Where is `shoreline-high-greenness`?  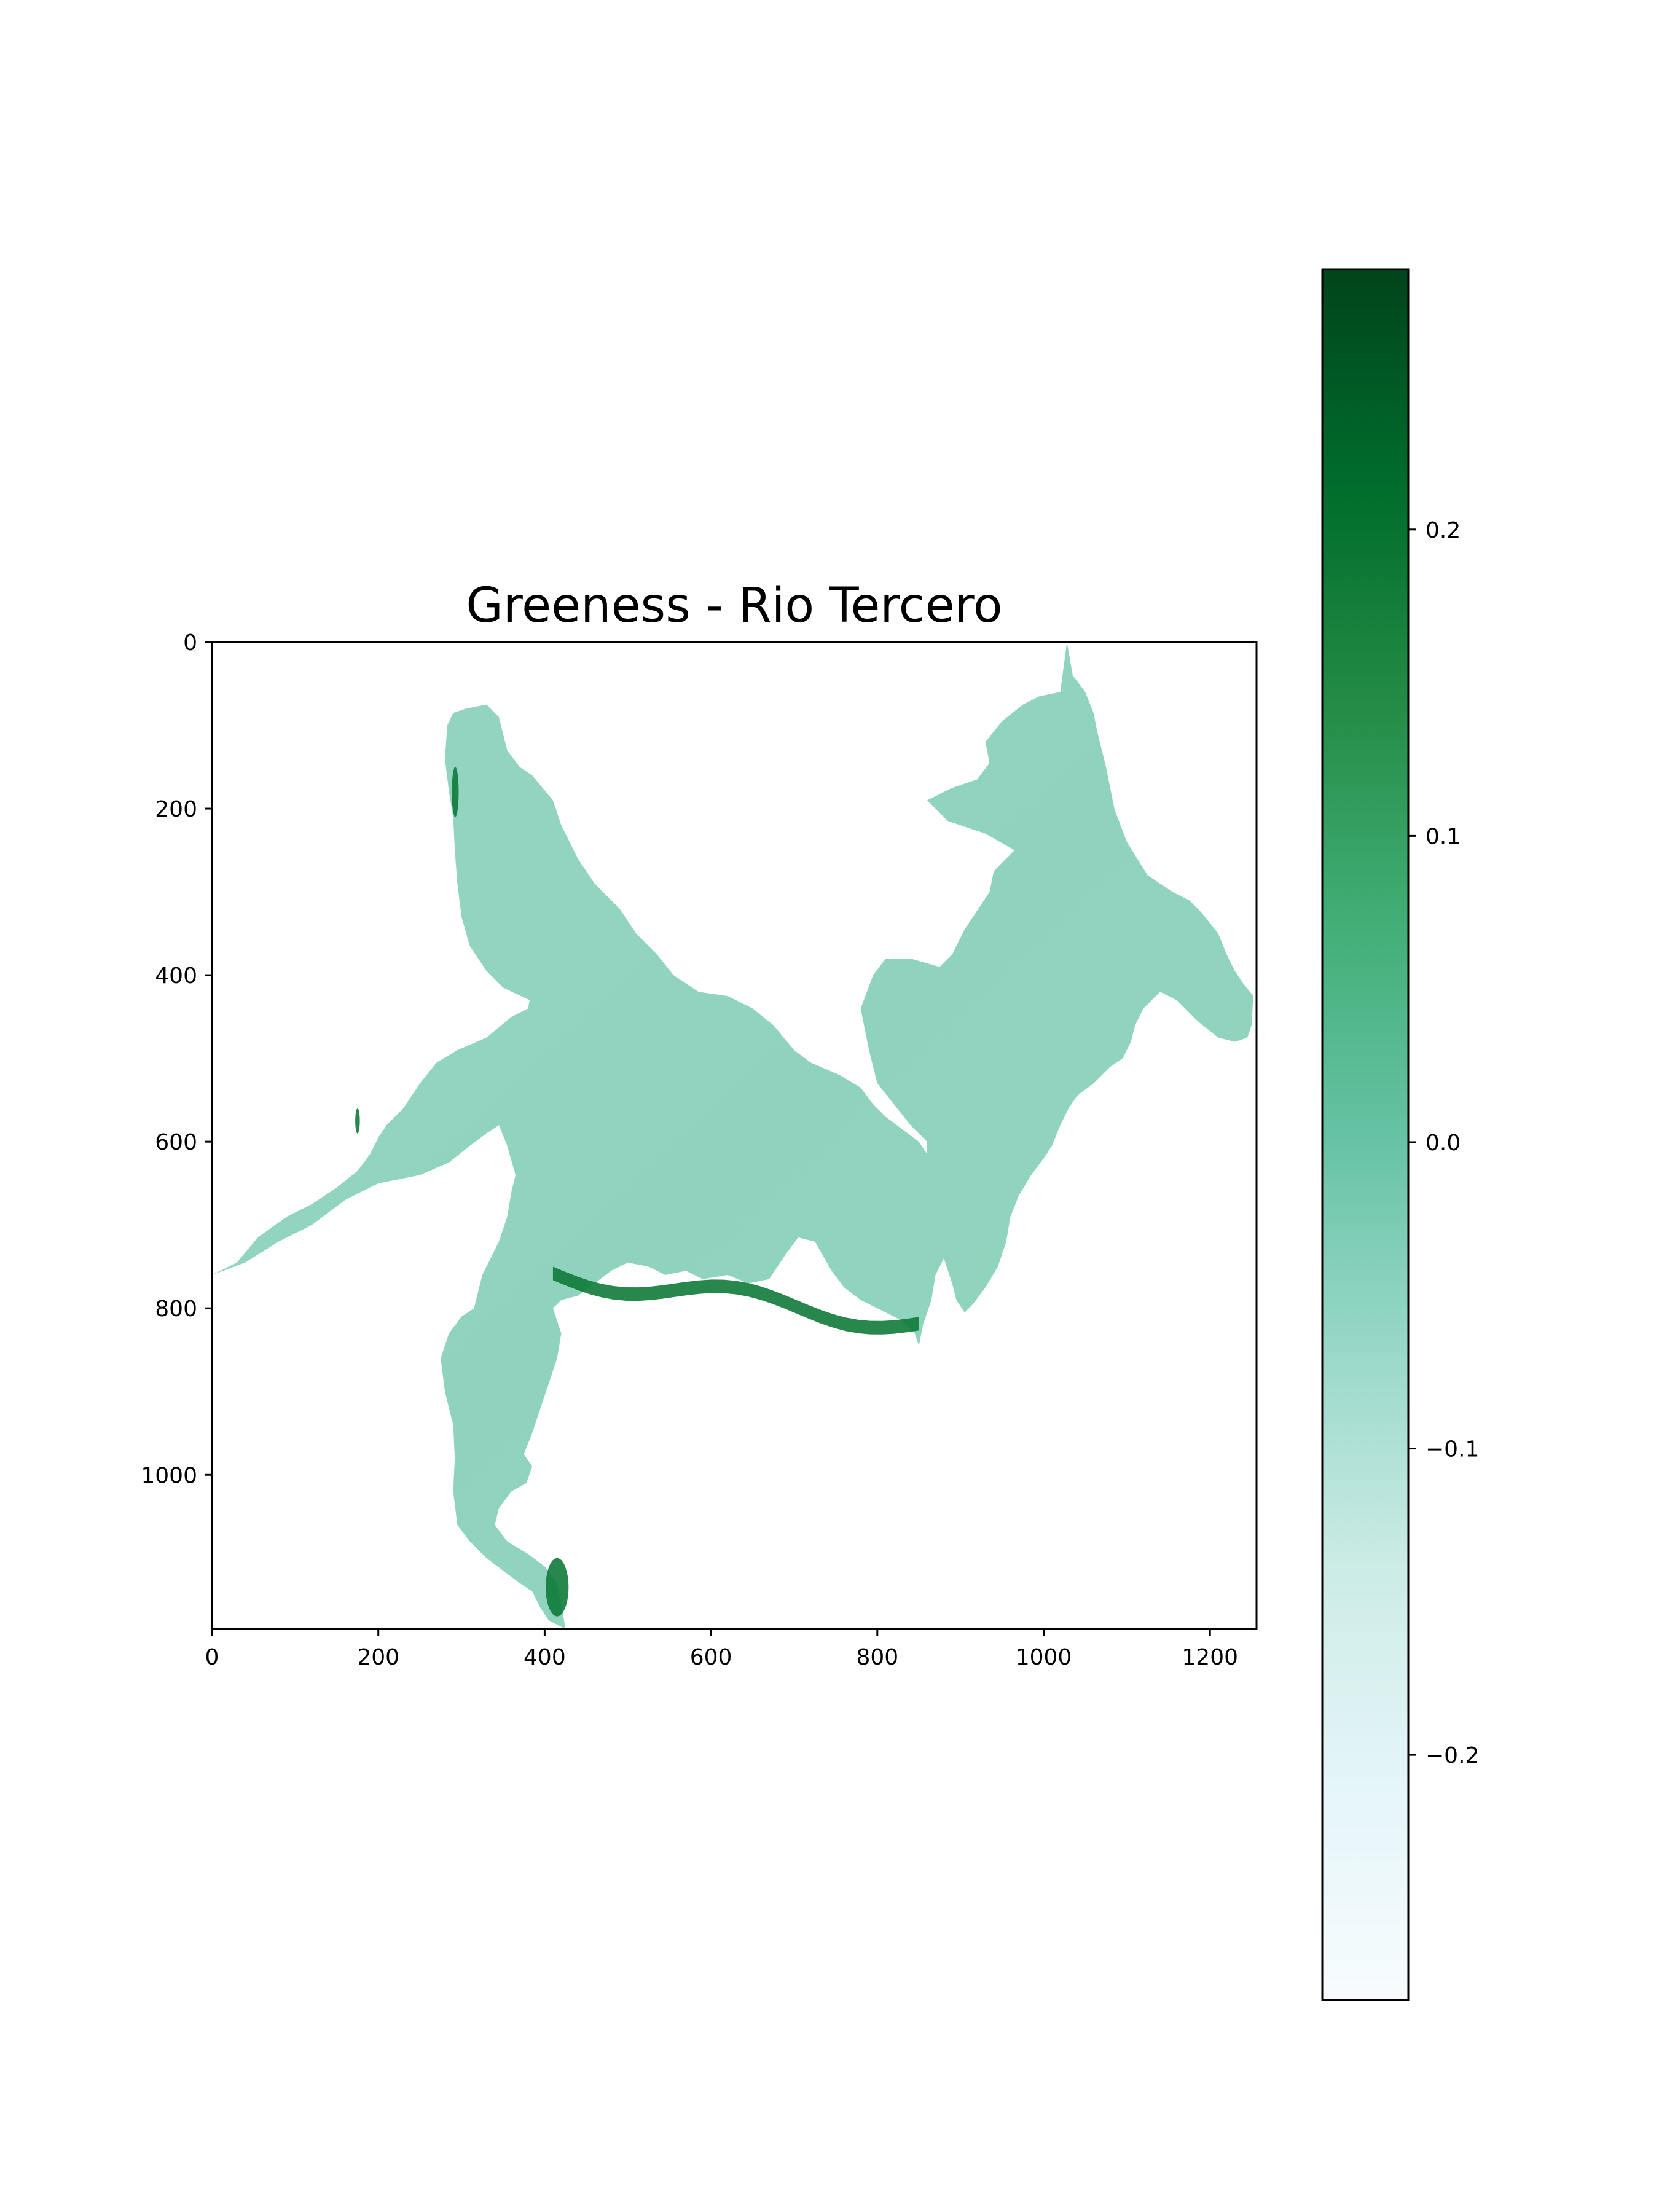 shoreline-high-greenness is located at coordinates (637, 1192).